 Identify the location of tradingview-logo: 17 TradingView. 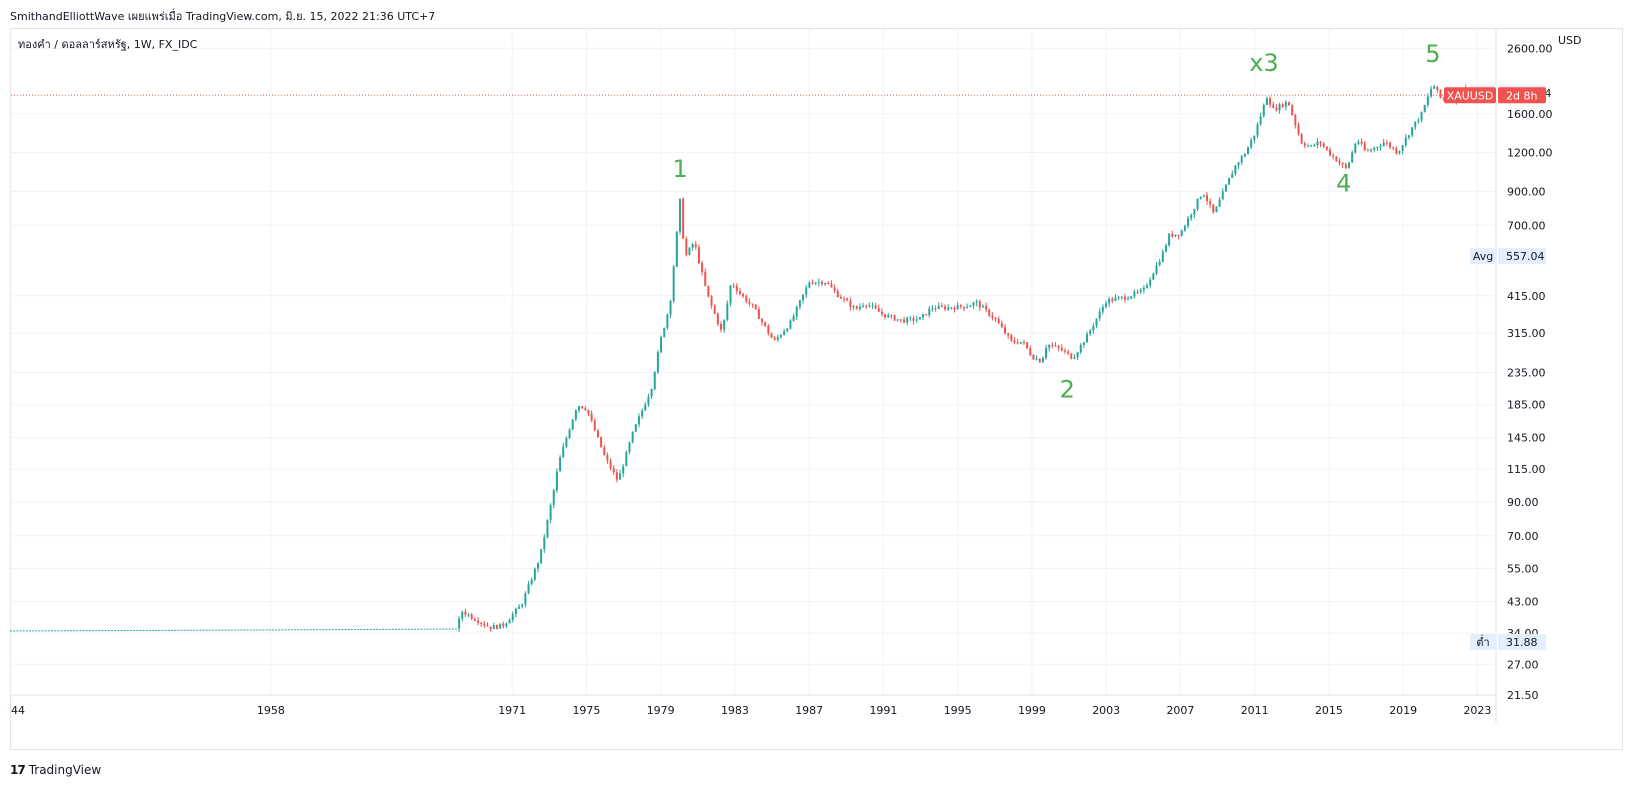
(55, 770).